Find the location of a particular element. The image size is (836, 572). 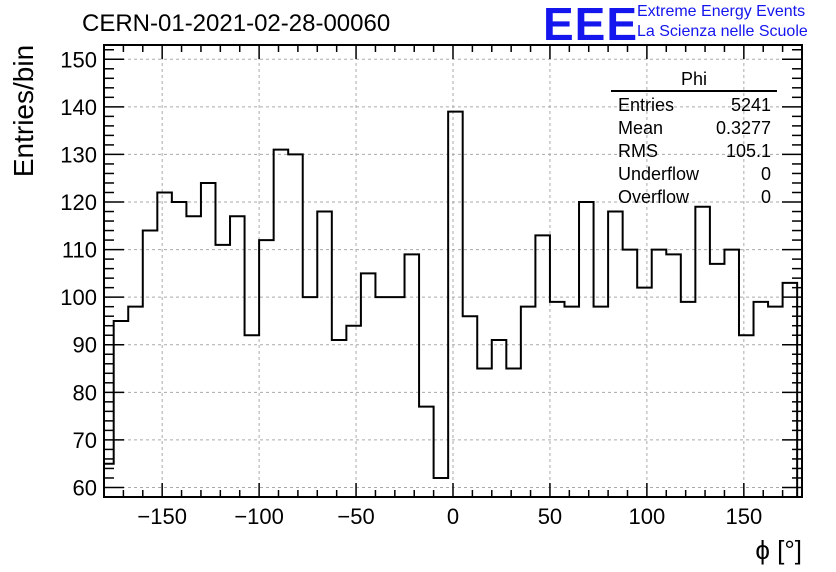

stats-row-rms: RMS 105.1 is located at coordinates (694, 151).